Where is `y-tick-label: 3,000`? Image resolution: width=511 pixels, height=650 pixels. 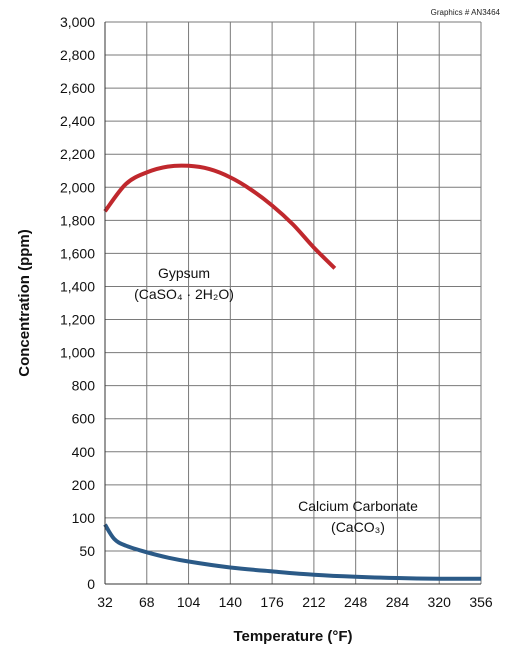 y-tick-label: 3,000 is located at coordinates (77, 22).